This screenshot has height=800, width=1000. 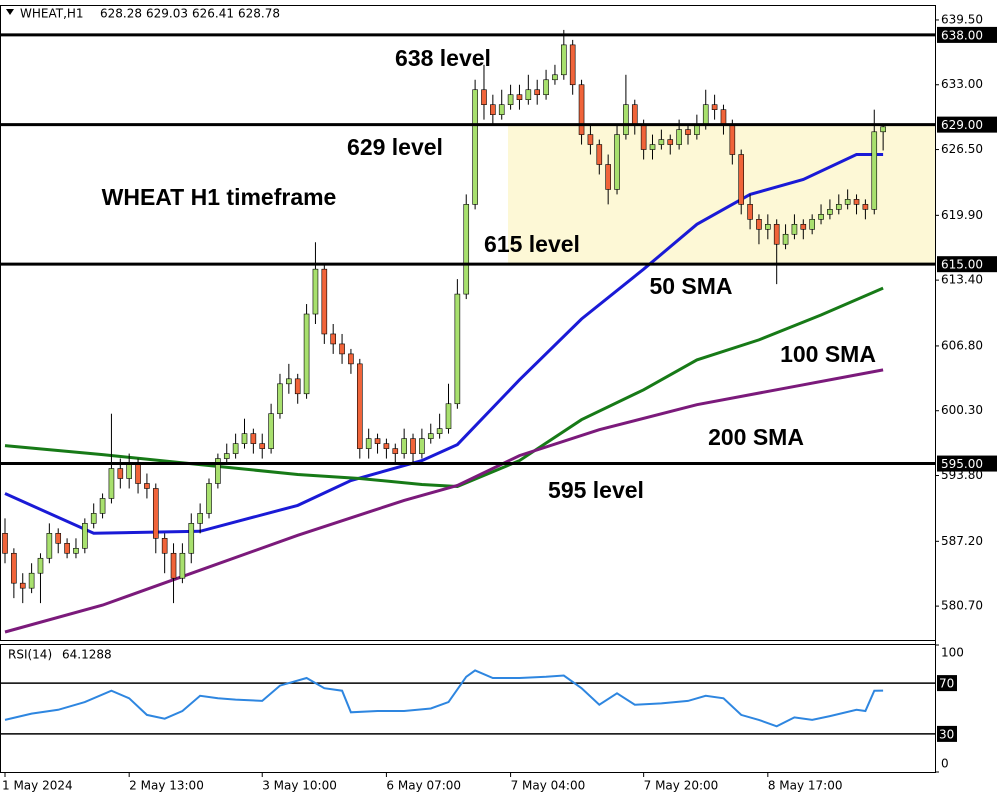 I want to click on y-tick-label: 626.50, so click(x=962, y=149).